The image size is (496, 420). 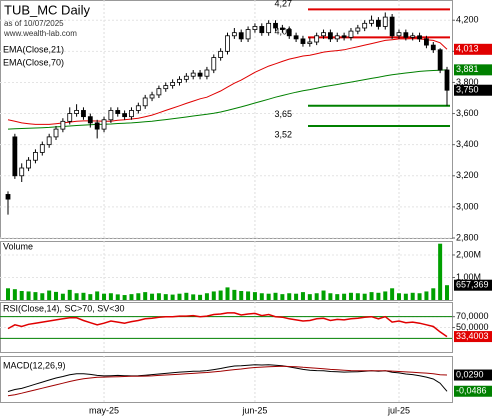 I want to click on y-tick-label: 3,800, so click(x=467, y=82).